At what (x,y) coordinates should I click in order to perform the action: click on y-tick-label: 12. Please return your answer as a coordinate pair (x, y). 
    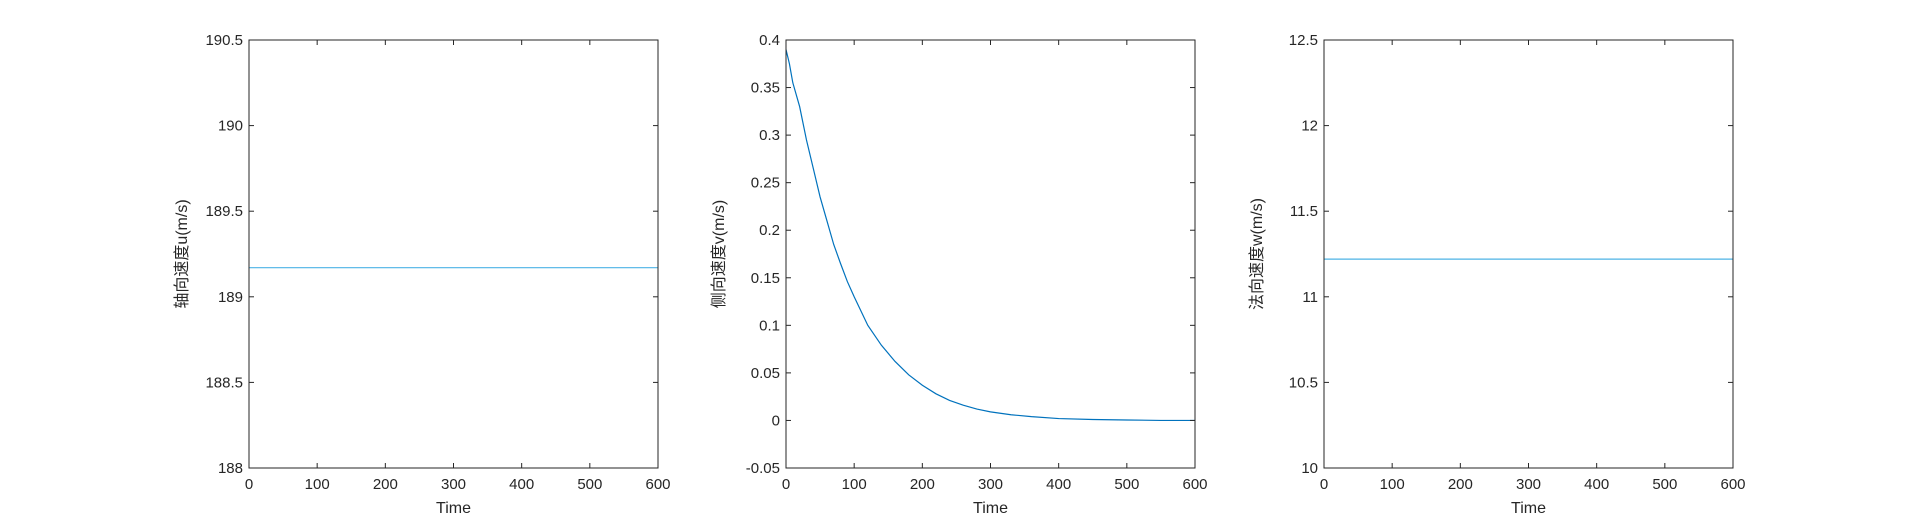
    Looking at the image, I should click on (1309, 126).